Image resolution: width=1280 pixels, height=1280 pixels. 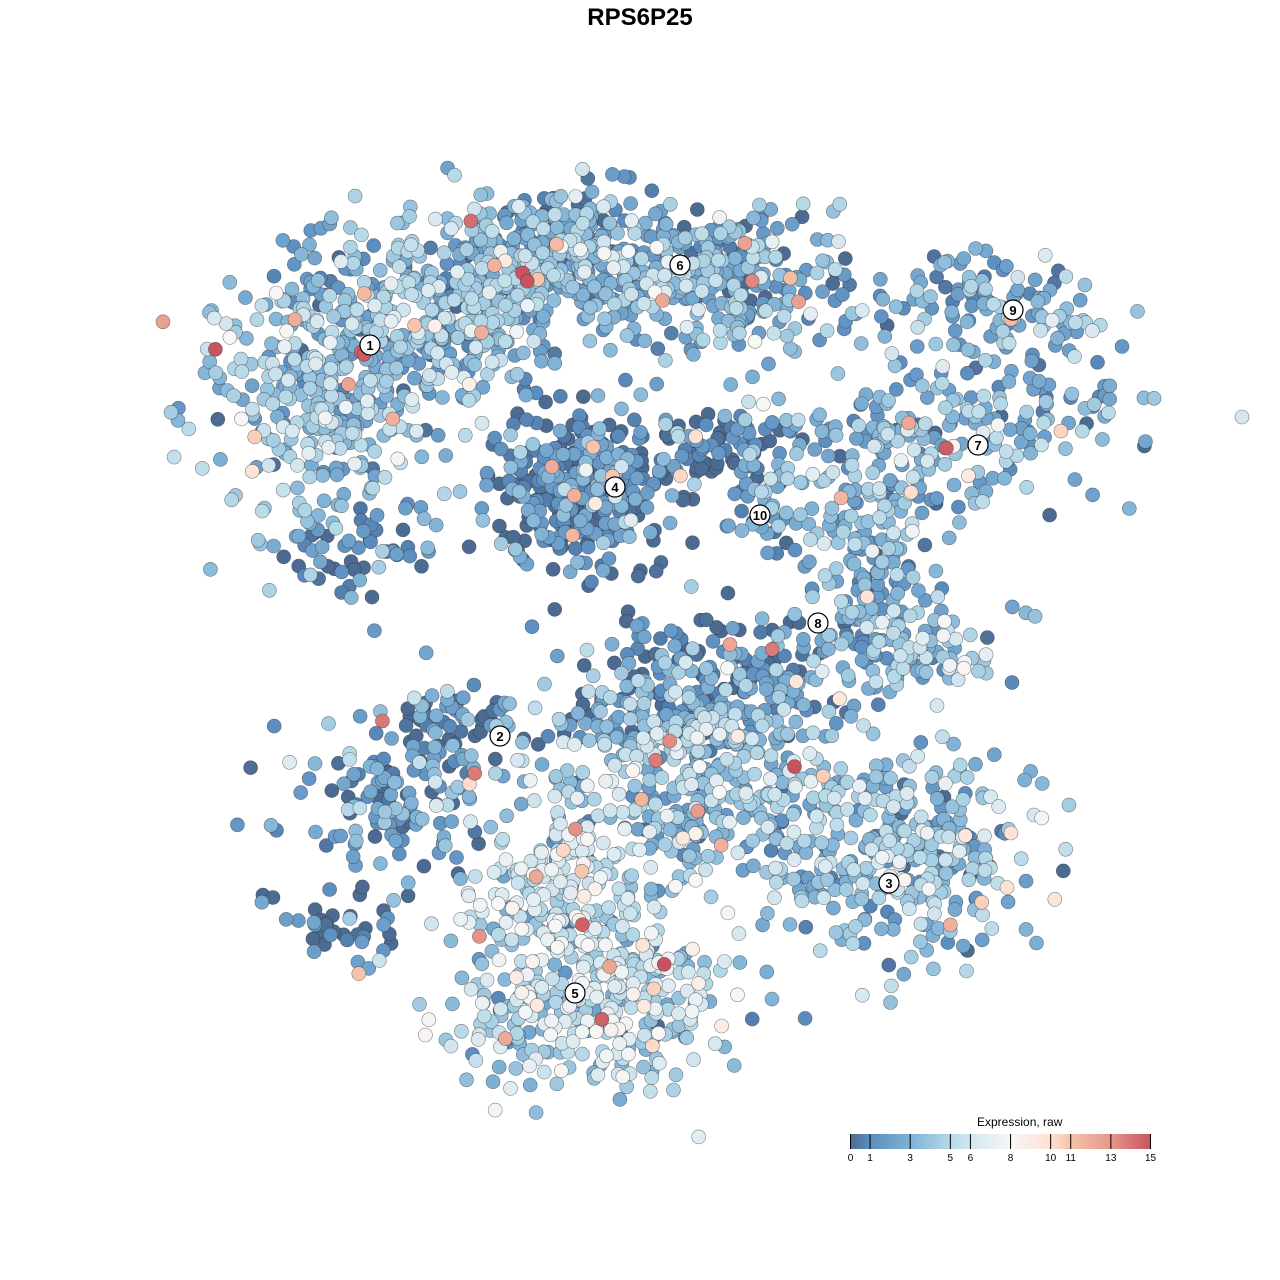 What do you see at coordinates (370, 345) in the screenshot?
I see `cluster-label-1: 1` at bounding box center [370, 345].